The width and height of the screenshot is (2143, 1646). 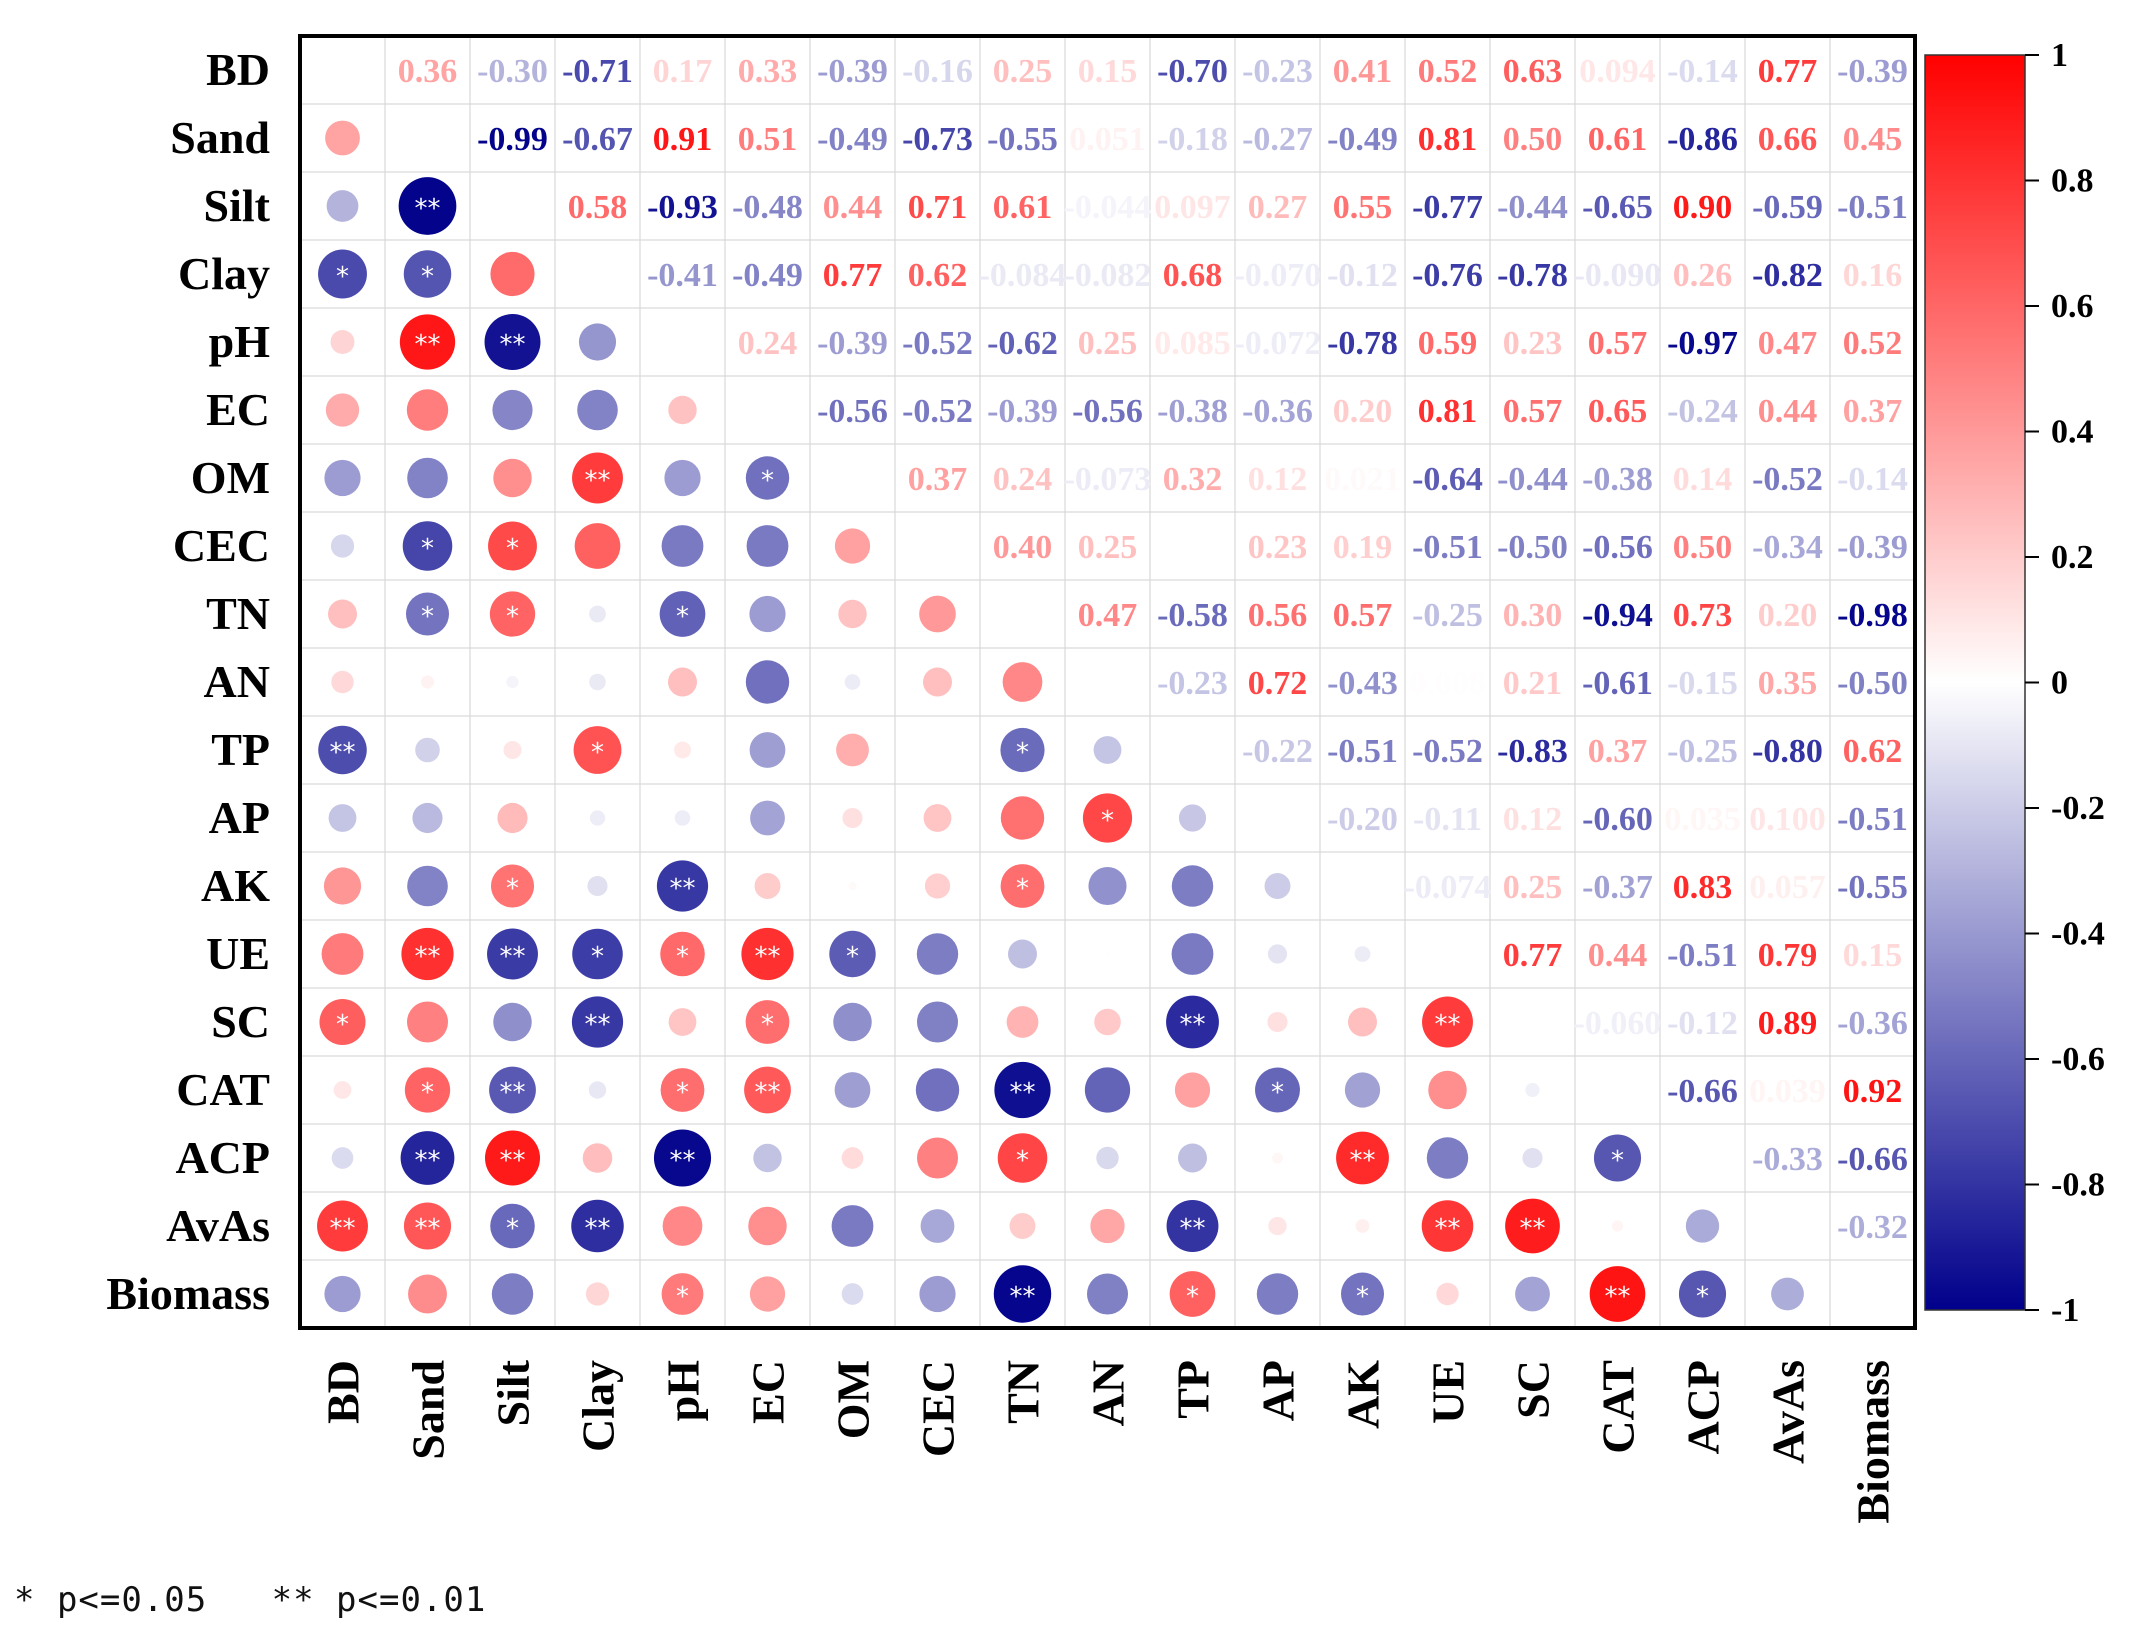 What do you see at coordinates (1873, 1442) in the screenshot?
I see `column-label: Biomass` at bounding box center [1873, 1442].